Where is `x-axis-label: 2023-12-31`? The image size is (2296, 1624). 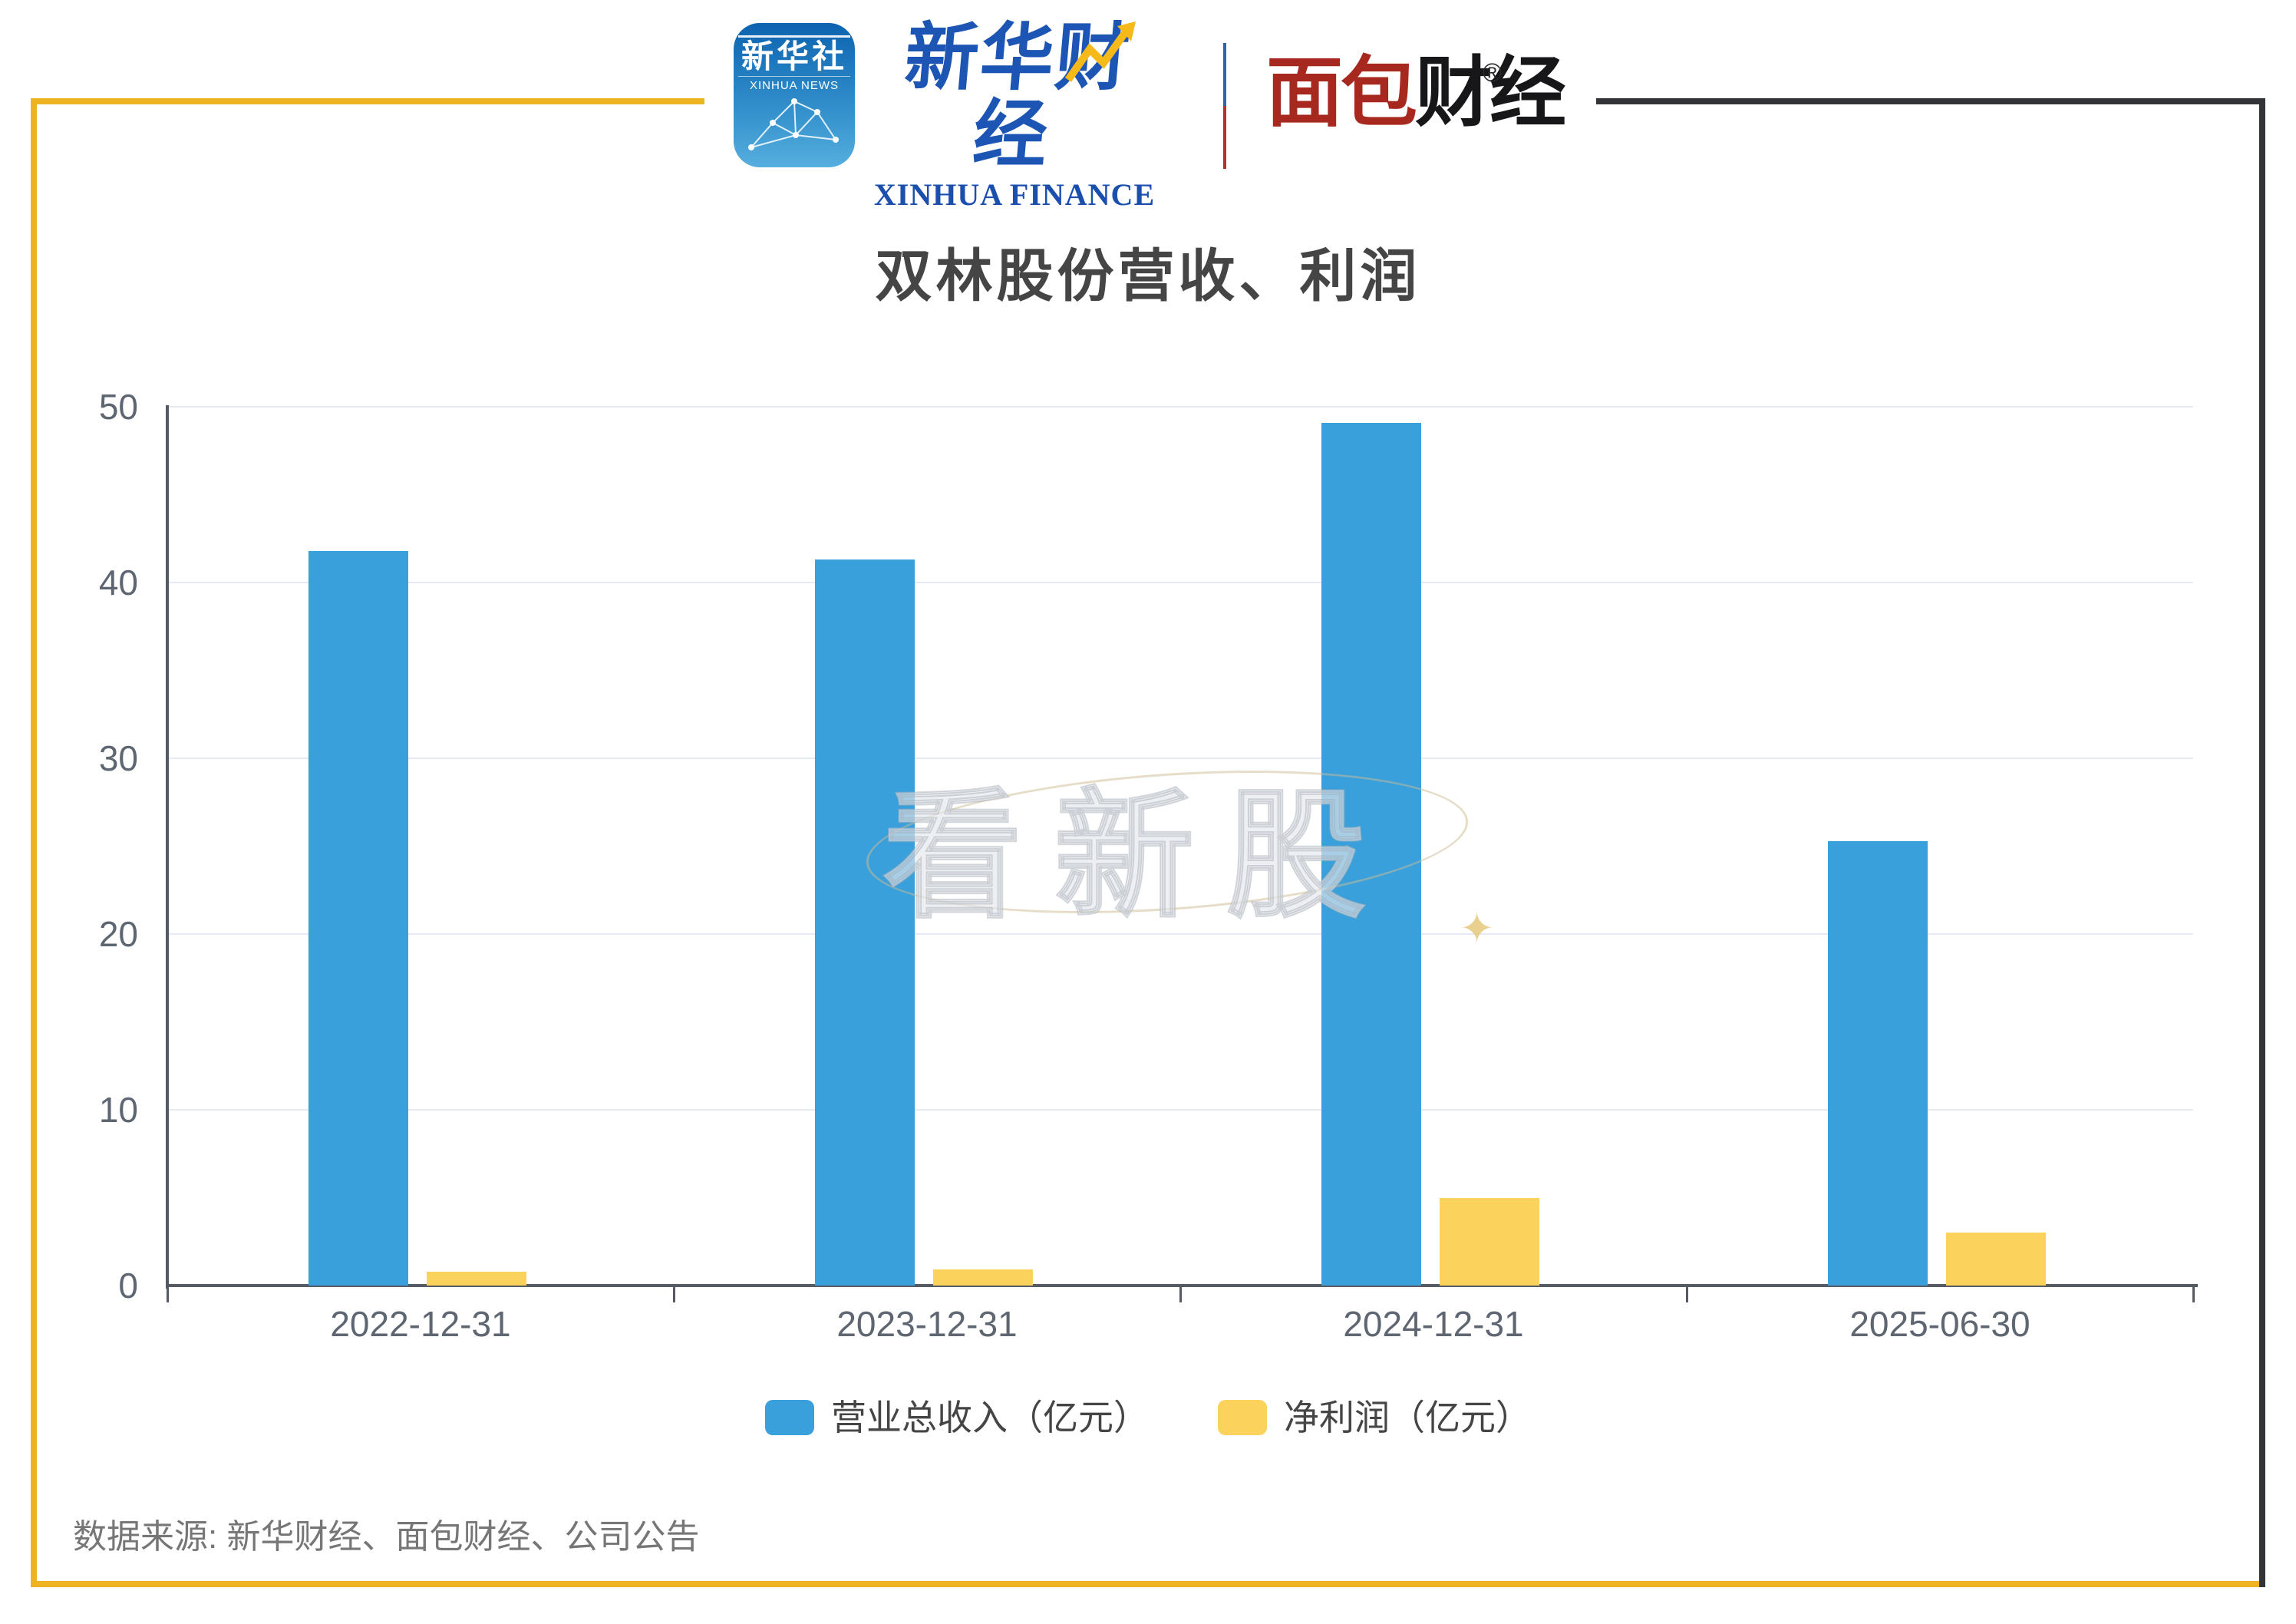 x-axis-label: 2023-12-31 is located at coordinates (927, 1324).